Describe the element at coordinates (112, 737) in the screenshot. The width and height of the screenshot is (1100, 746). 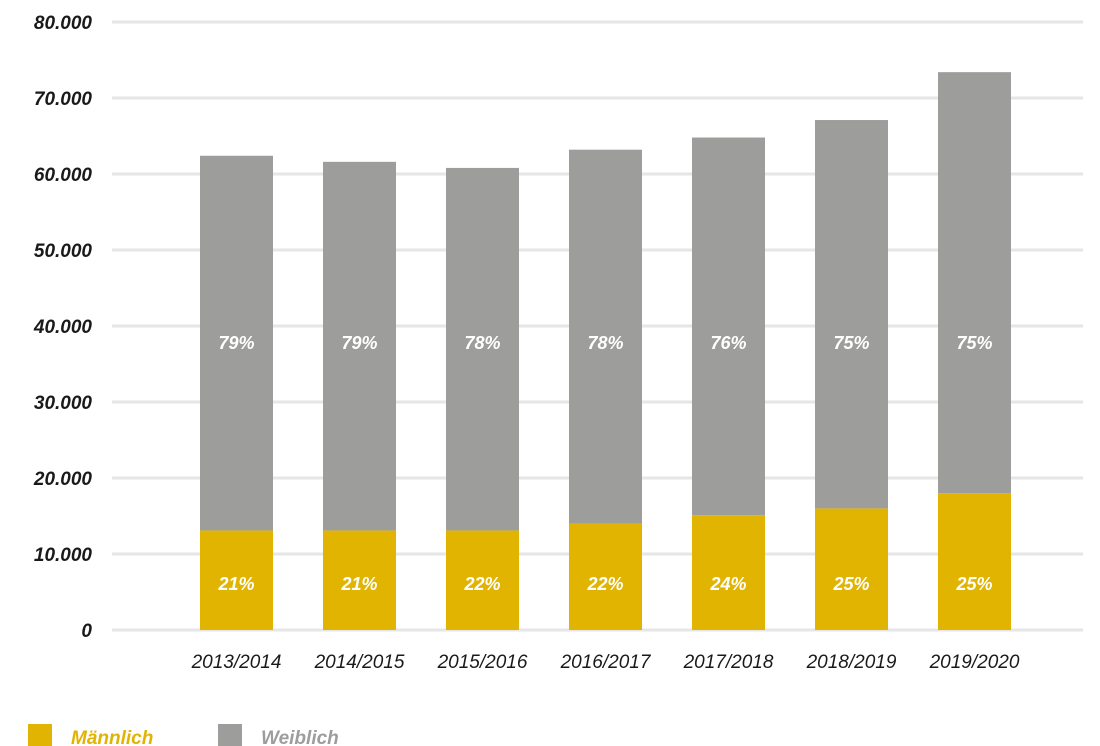
I see `legend-maennlich-label: Männlich` at that location.